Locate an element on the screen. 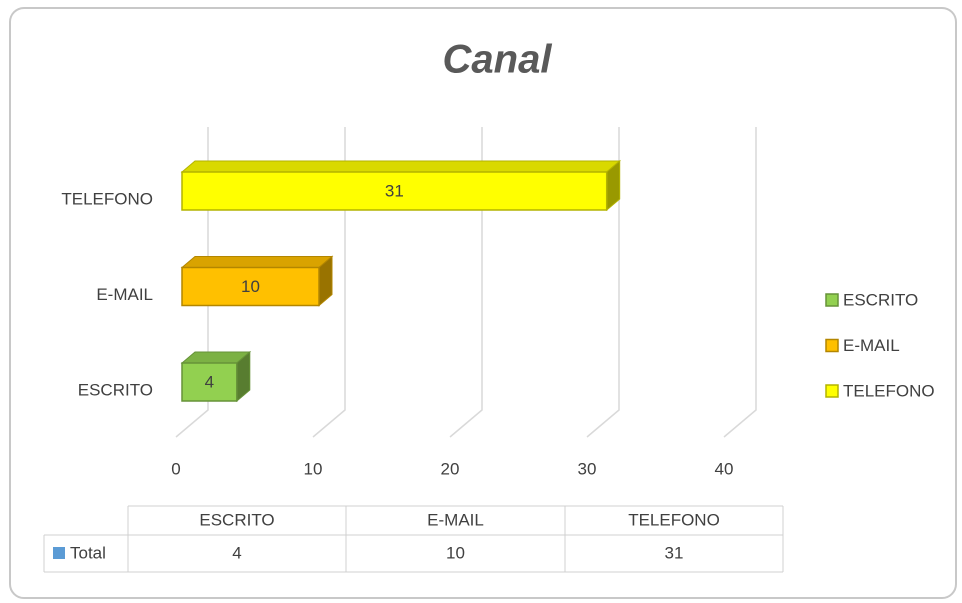 This screenshot has width=962, height=603. table-value: 4 is located at coordinates (236, 552).